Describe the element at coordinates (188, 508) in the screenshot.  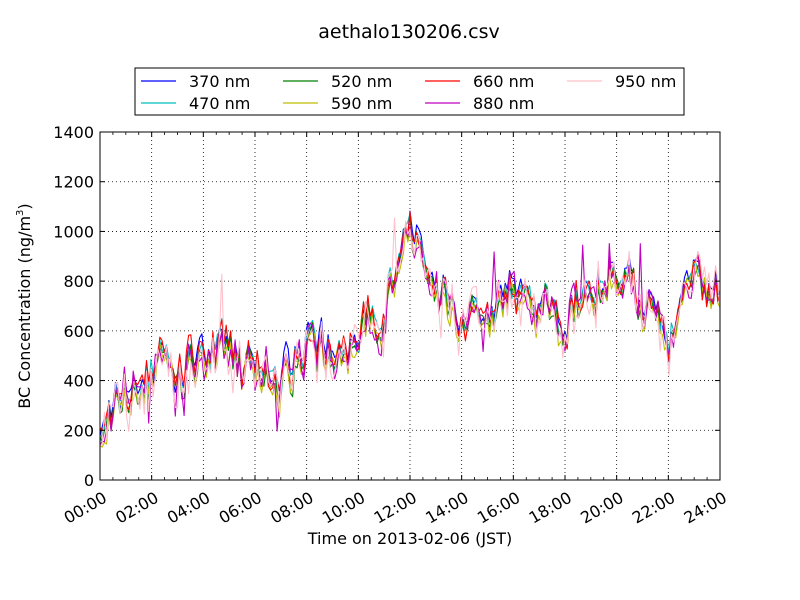
I see `x-tick-label: 04:00` at that location.